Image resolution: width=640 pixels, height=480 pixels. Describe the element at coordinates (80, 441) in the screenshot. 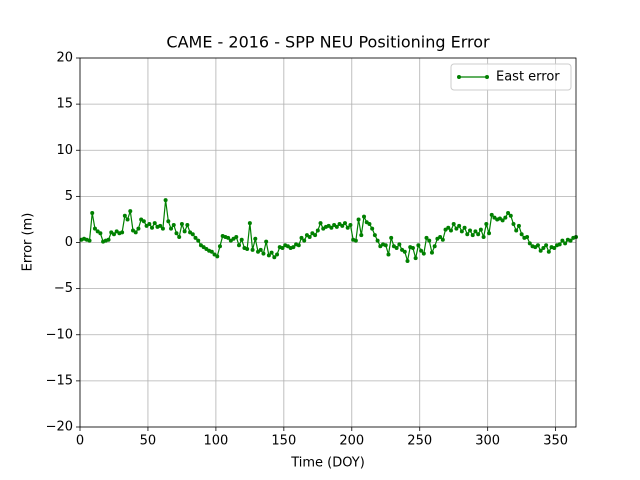

I see `x-tick-label: 0` at that location.